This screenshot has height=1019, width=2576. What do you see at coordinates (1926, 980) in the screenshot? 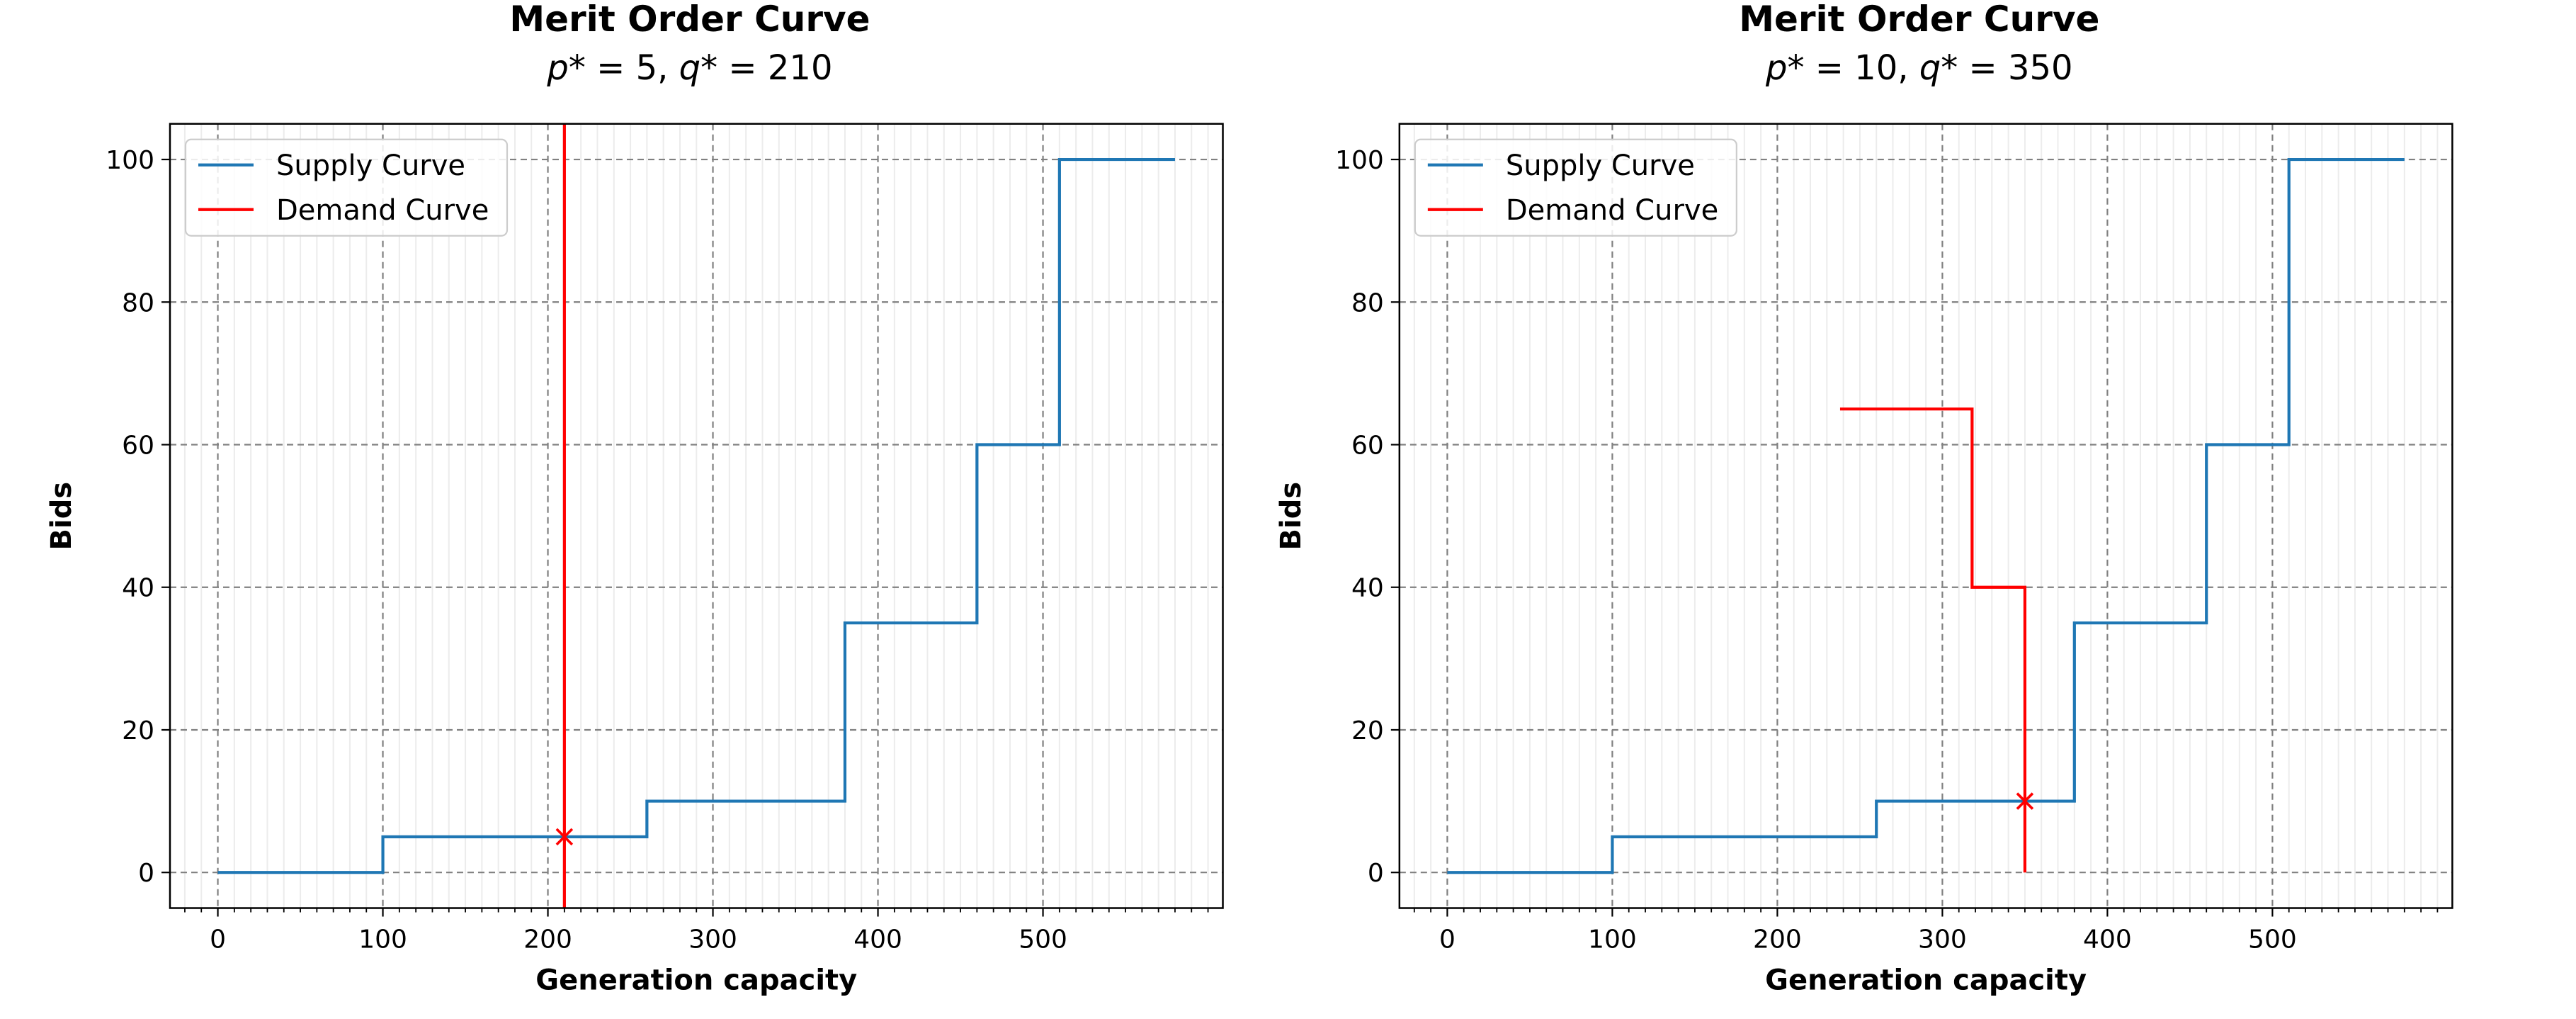
I see `chart-2-x-axis-label: Generation capacity` at bounding box center [1926, 980].